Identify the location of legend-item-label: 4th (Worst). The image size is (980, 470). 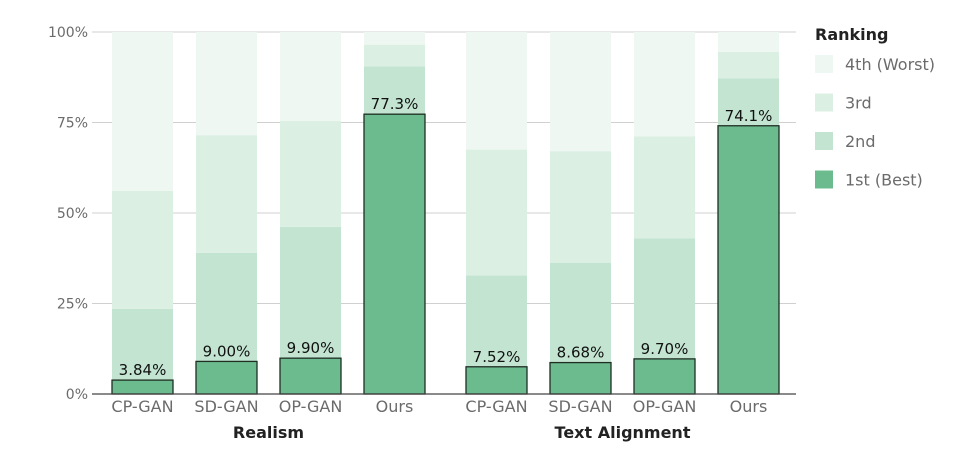
(890, 64).